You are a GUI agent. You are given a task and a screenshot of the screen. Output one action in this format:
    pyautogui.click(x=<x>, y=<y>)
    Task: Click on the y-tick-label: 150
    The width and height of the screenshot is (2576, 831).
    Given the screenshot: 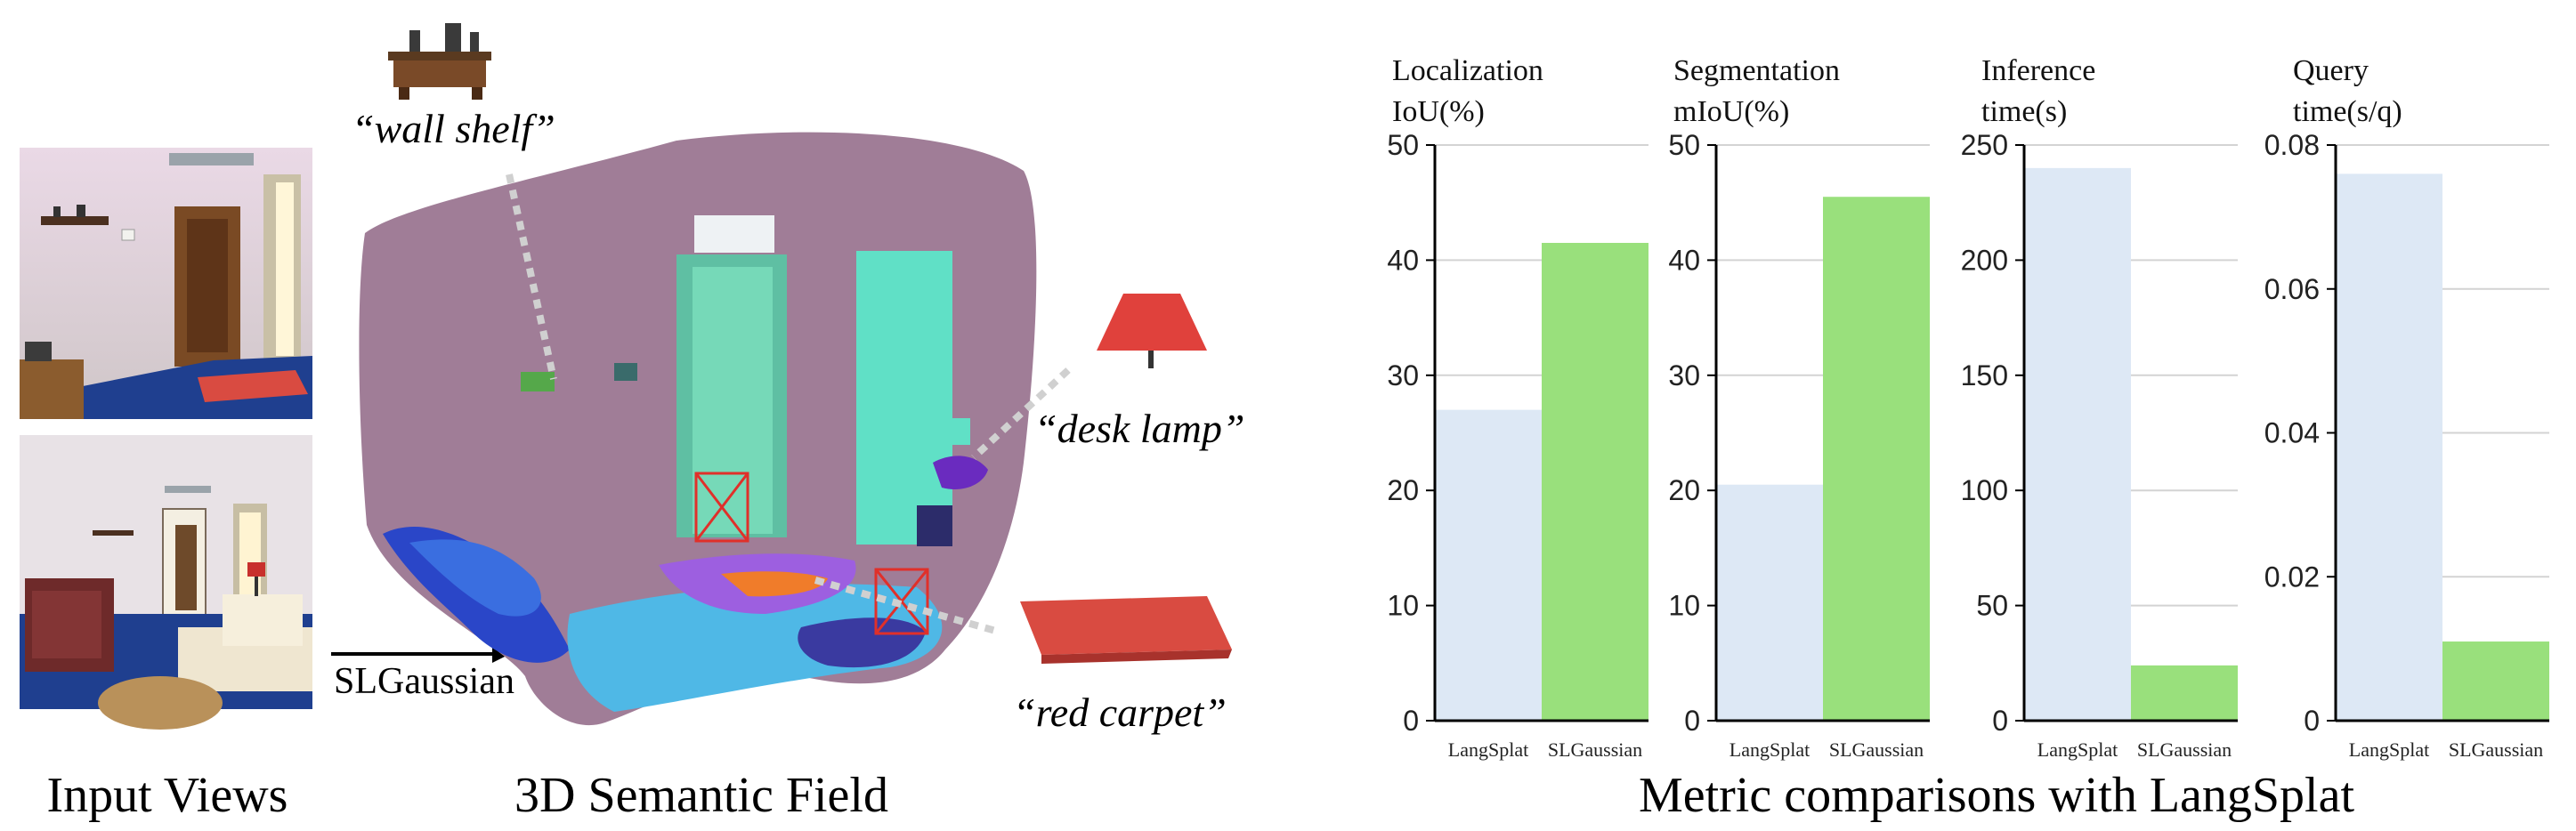 What is the action you would take?
    pyautogui.click(x=1984, y=375)
    